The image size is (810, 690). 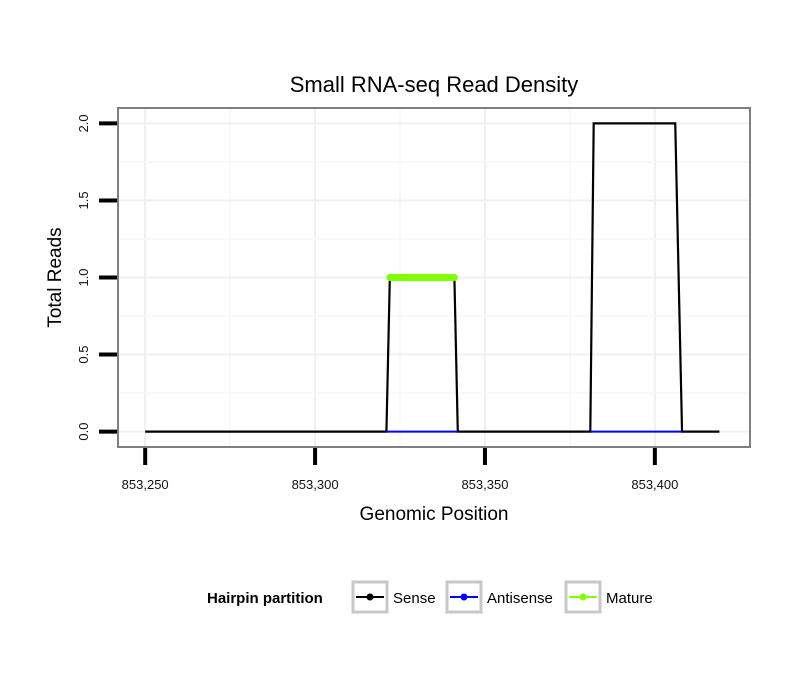 I want to click on legend-item: Antisense, so click(x=499, y=597).